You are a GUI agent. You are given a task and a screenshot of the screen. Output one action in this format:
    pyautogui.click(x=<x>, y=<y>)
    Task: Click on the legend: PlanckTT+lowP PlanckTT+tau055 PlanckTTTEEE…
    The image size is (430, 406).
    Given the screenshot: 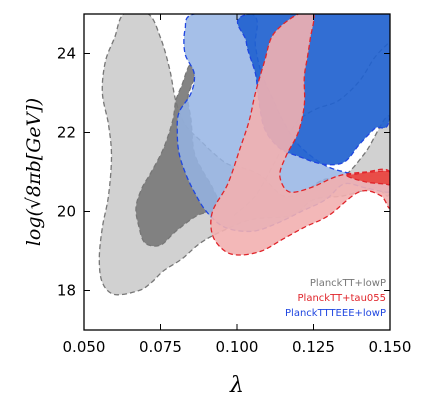 What is the action you would take?
    pyautogui.click(x=335, y=298)
    